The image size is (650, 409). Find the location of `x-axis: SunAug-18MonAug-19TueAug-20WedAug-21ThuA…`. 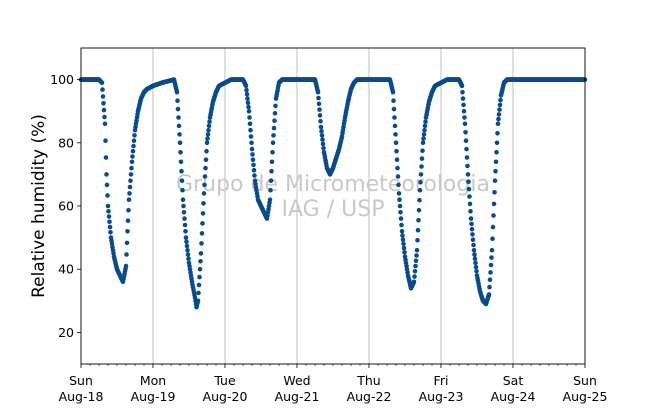

x-axis: SunAug-18MonAug-19TueAug-20WedAug-21ThuA… is located at coordinates (333, 384).